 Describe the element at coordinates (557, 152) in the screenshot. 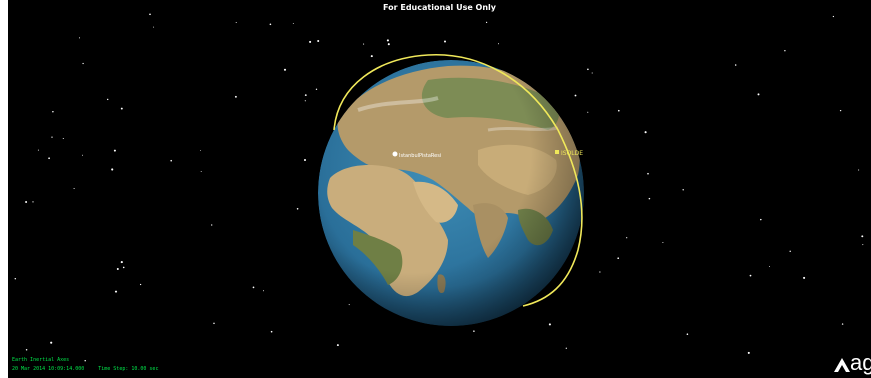

I see `satellite-marker` at that location.